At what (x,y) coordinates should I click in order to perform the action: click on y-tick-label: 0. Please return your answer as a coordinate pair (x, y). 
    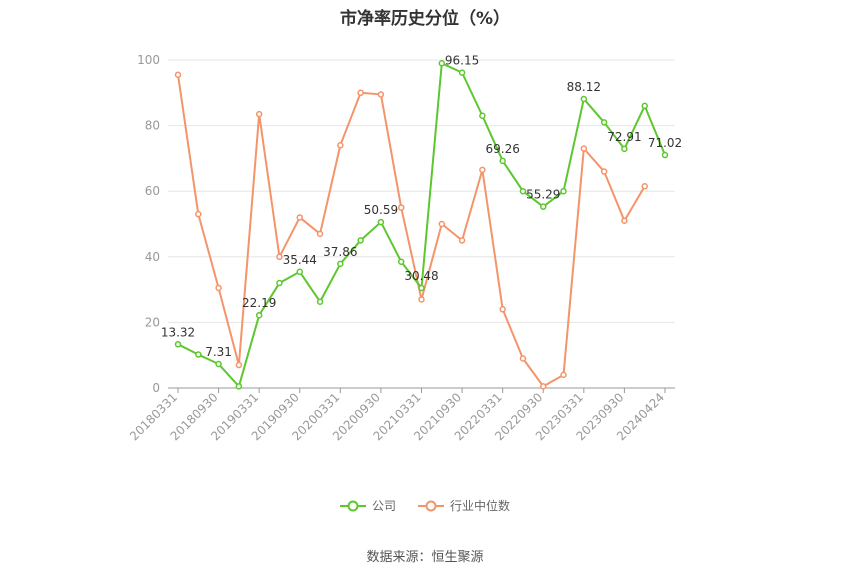
    Looking at the image, I should click on (156, 388).